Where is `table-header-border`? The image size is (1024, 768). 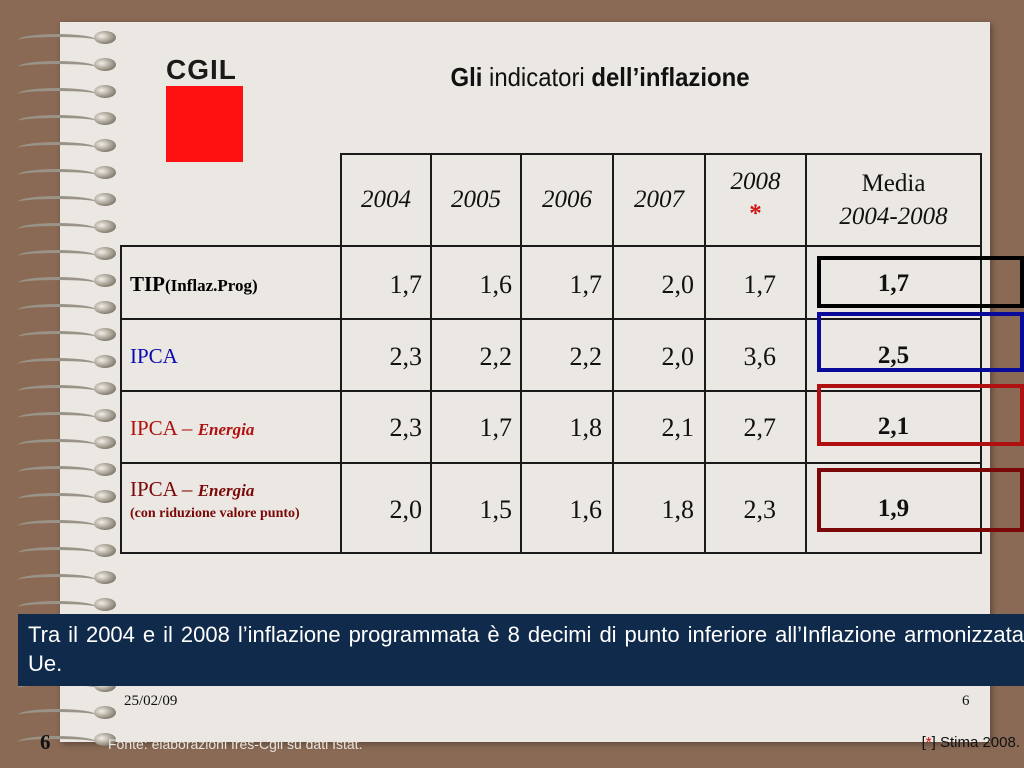
table-header-border is located at coordinates (551, 246).